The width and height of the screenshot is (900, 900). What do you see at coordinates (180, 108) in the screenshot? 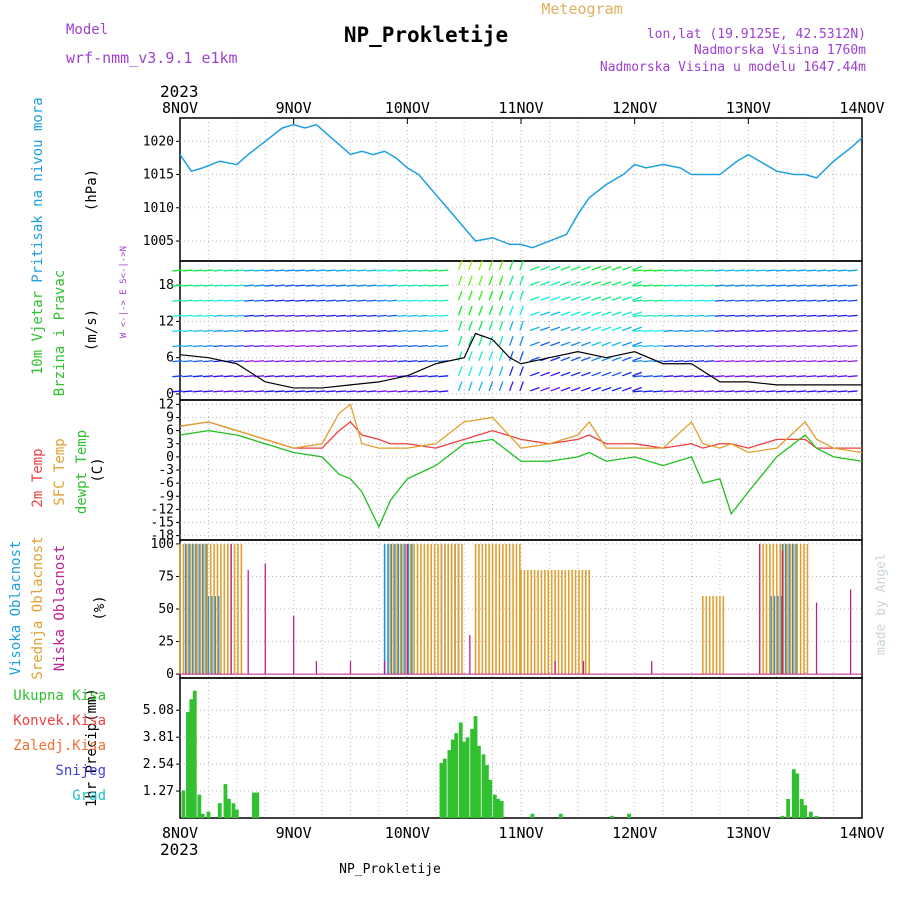
I see `time-label-top: 8NOV` at bounding box center [180, 108].